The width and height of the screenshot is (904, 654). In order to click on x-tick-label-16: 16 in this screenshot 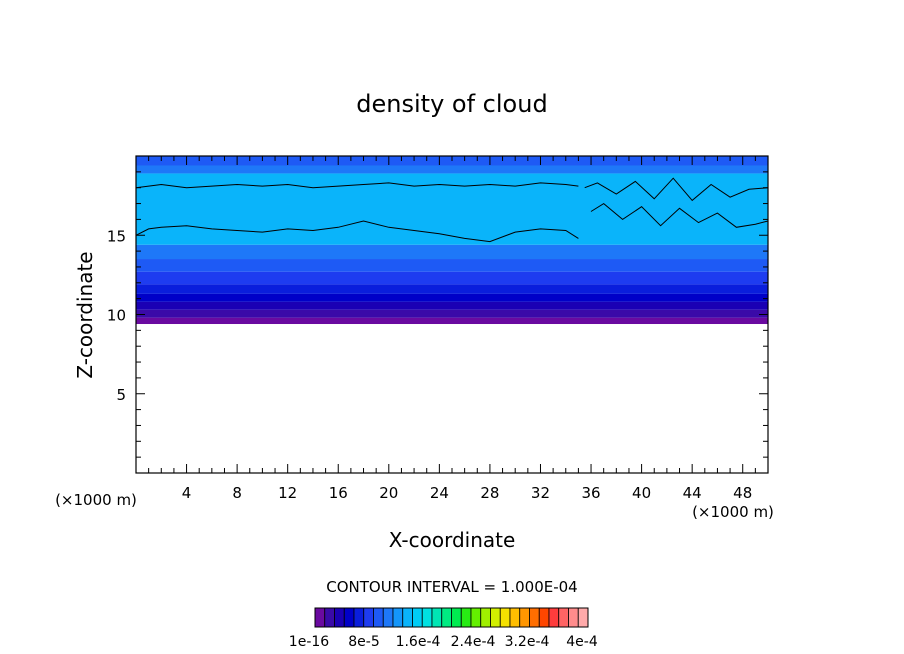, I will do `click(338, 493)`.